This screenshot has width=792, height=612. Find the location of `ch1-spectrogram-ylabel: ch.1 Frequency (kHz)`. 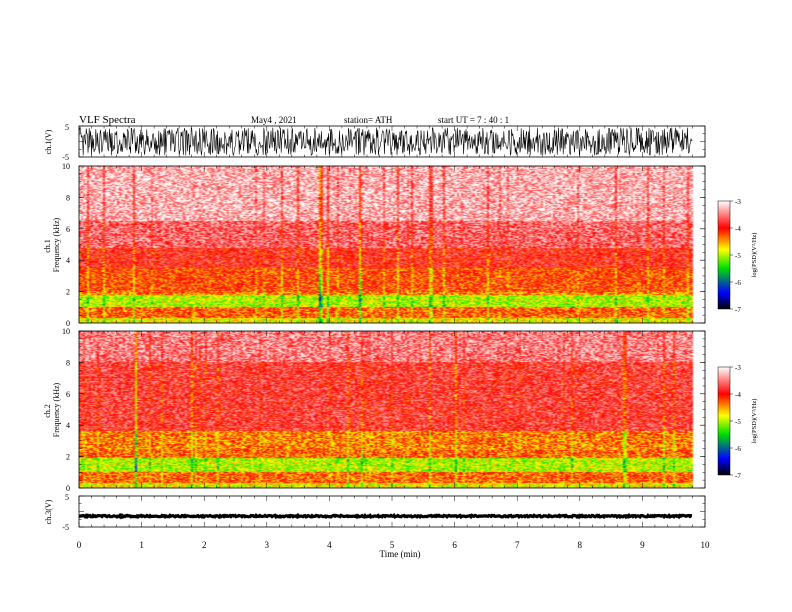

ch1-spectrogram-ylabel: ch.1 Frequency (kHz) is located at coordinates (52, 244).